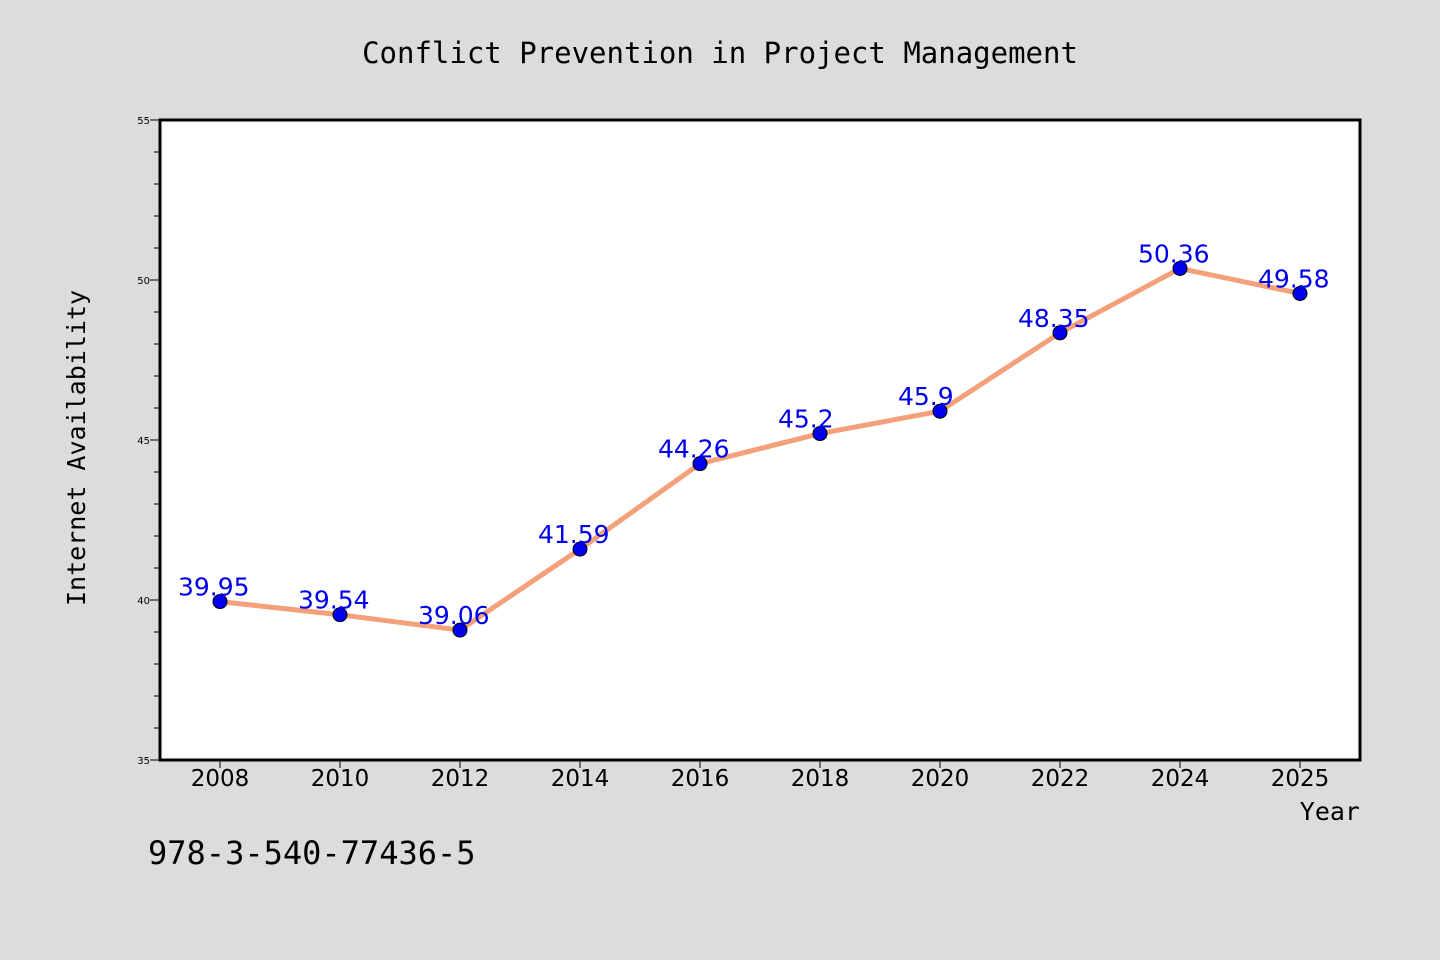  Describe the element at coordinates (1174, 253) in the screenshot. I see `data-label: 50.36` at that location.